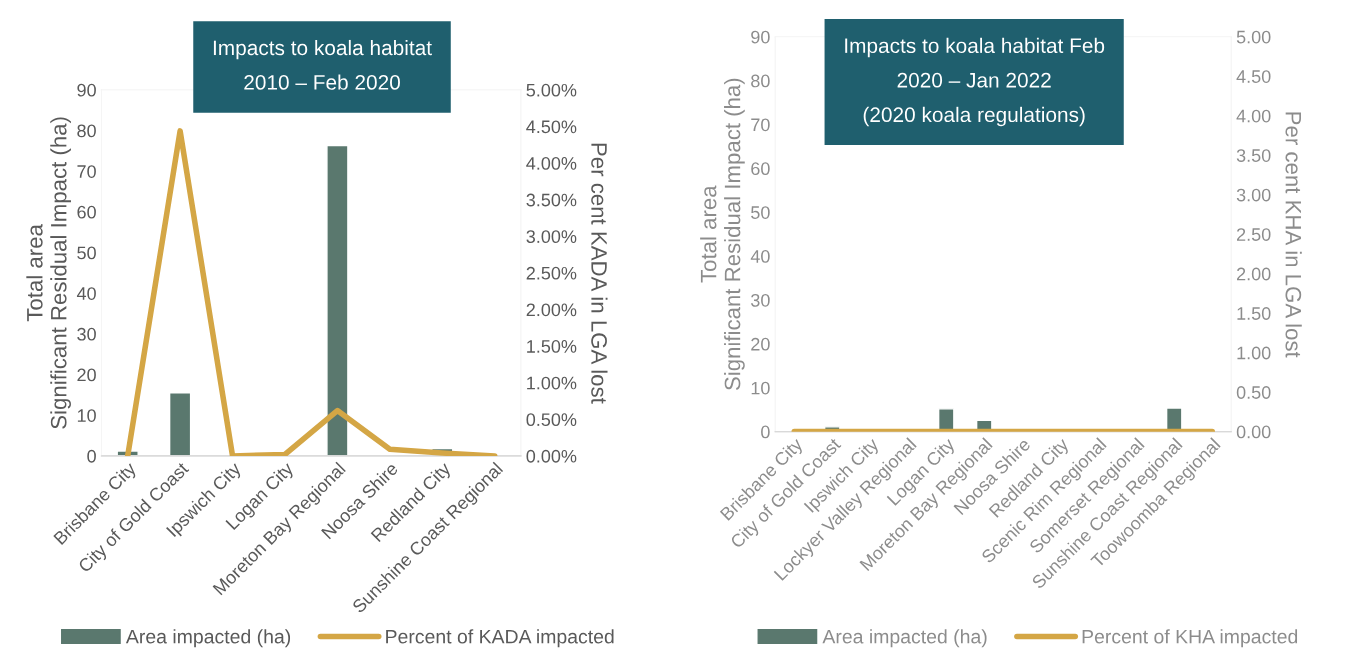 The width and height of the screenshot is (1353, 656). I want to click on y2-tick-label: 0.50, so click(1253, 392).